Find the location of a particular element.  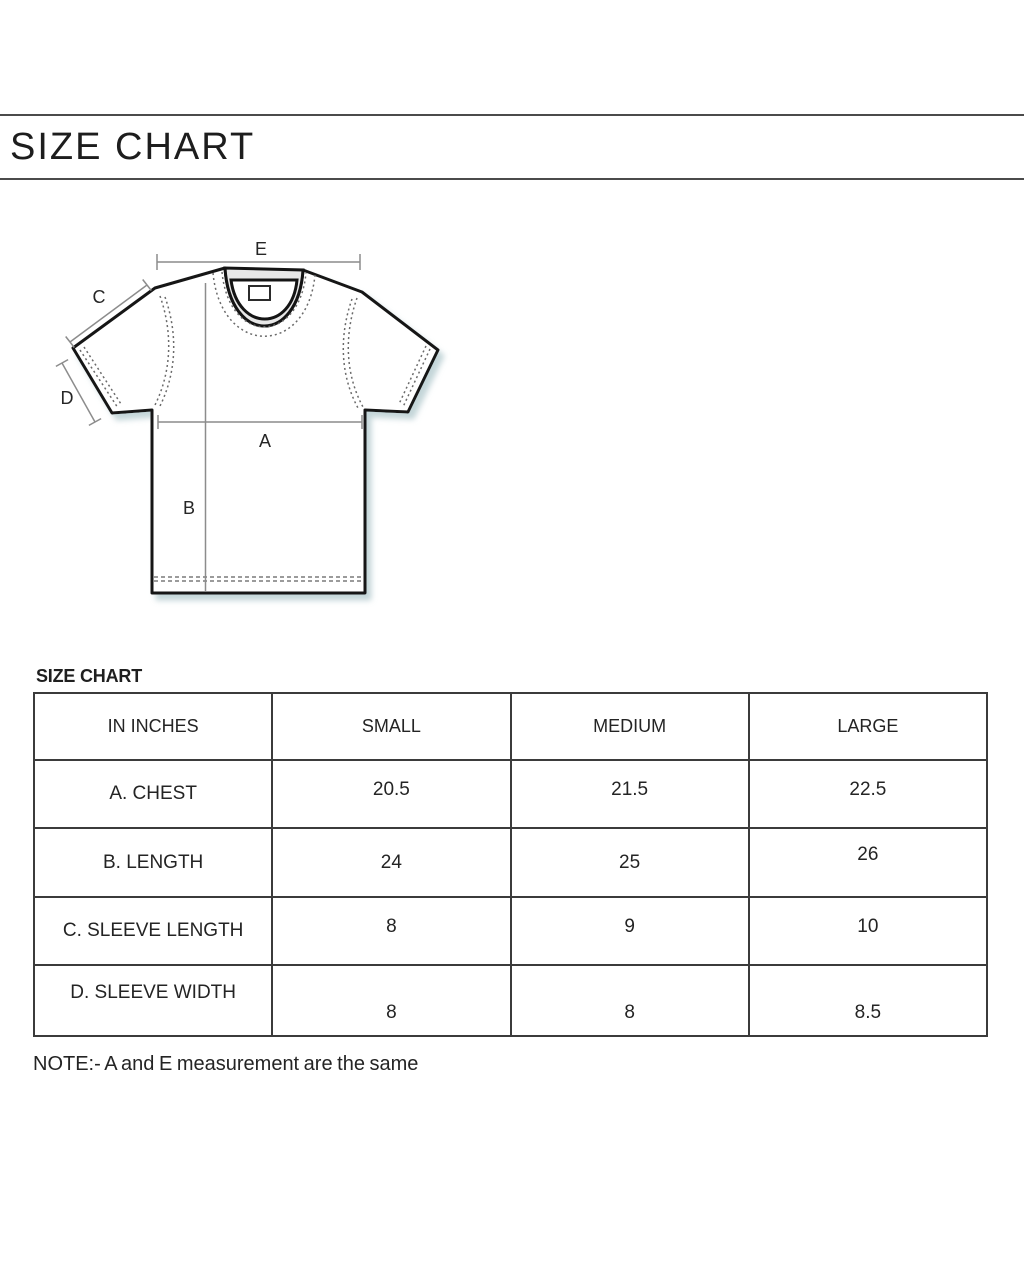

column-header-in-inches: IN INCHES is located at coordinates (153, 726).